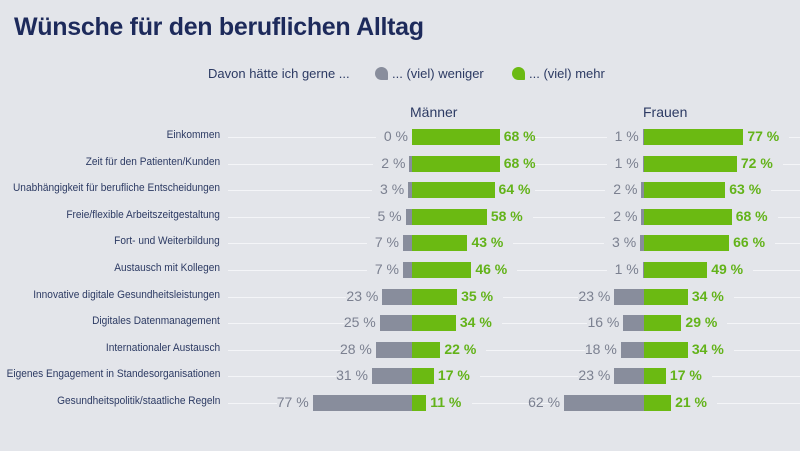  I want to click on legend-item-less: ... (viel) weniger, so click(429, 73).